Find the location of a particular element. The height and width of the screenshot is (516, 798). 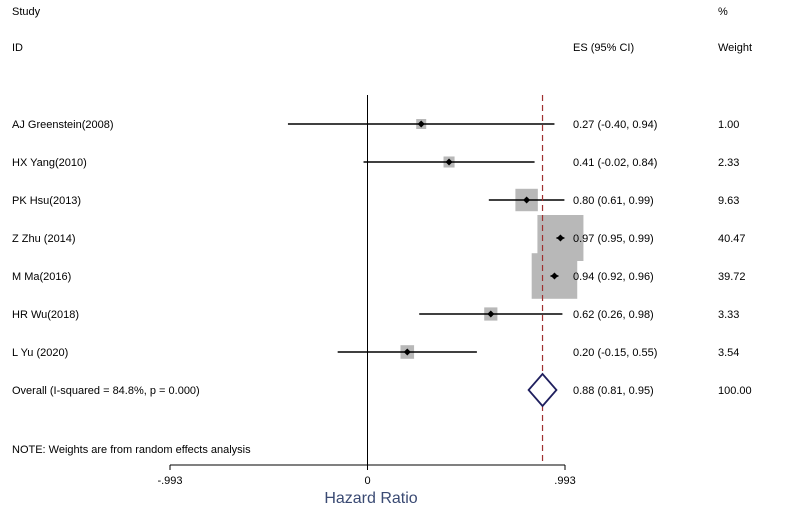

study-label: HX Yang(2010) is located at coordinates (49, 163).